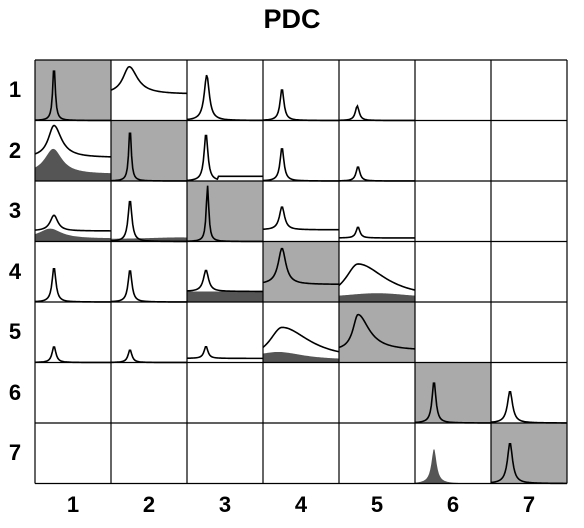  What do you see at coordinates (292, 19) in the screenshot?
I see `chart-title: PDC` at bounding box center [292, 19].